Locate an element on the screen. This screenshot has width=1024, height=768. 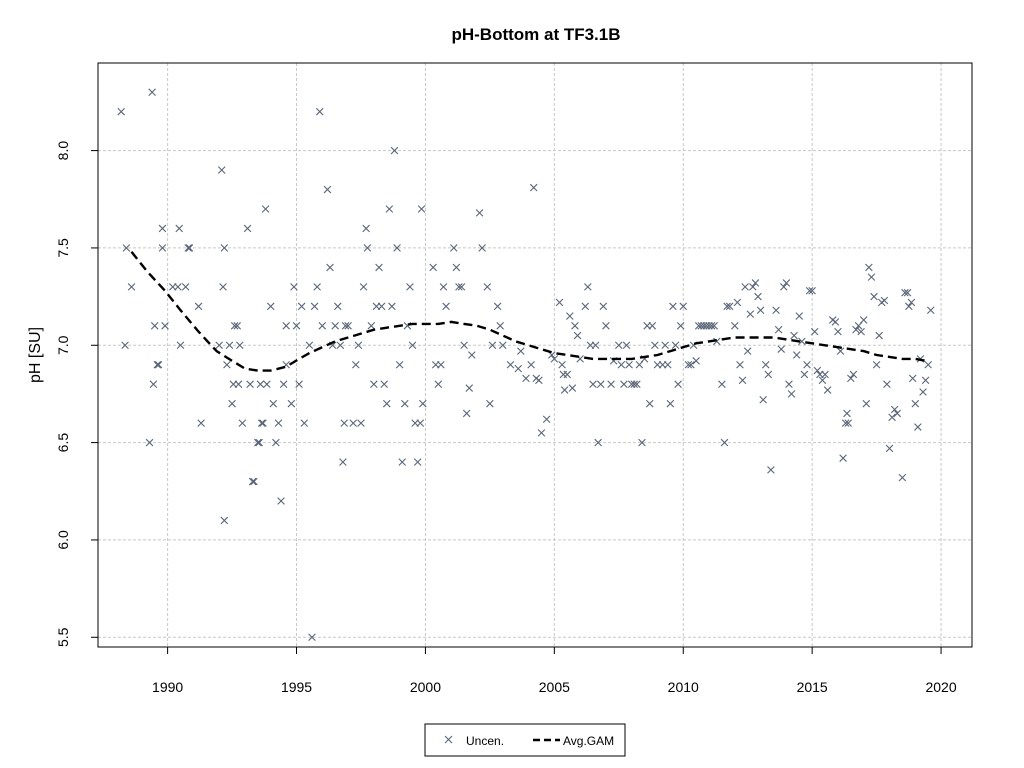
x-tick-label: 1995 is located at coordinates (296, 687).